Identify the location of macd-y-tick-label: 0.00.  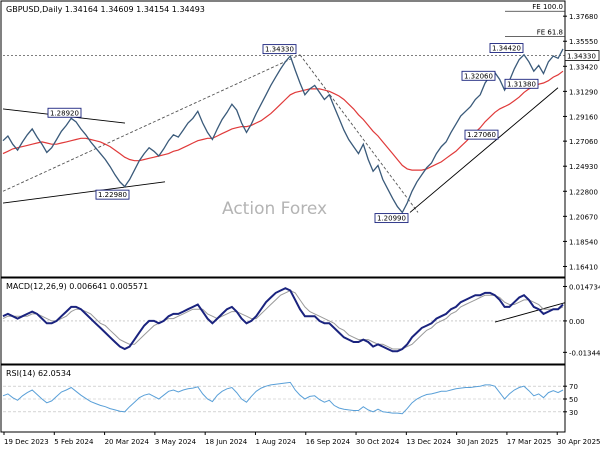
(577, 322).